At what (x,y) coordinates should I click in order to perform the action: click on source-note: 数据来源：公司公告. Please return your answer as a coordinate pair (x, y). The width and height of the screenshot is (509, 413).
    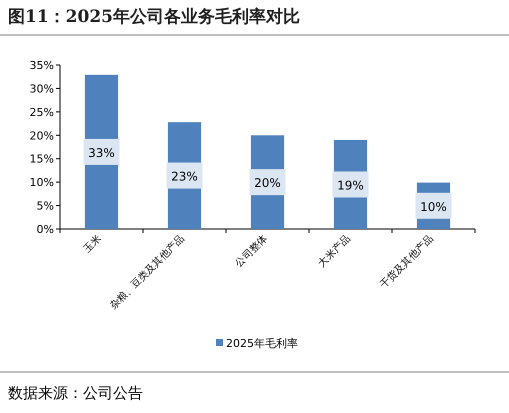
    Looking at the image, I should click on (75, 393).